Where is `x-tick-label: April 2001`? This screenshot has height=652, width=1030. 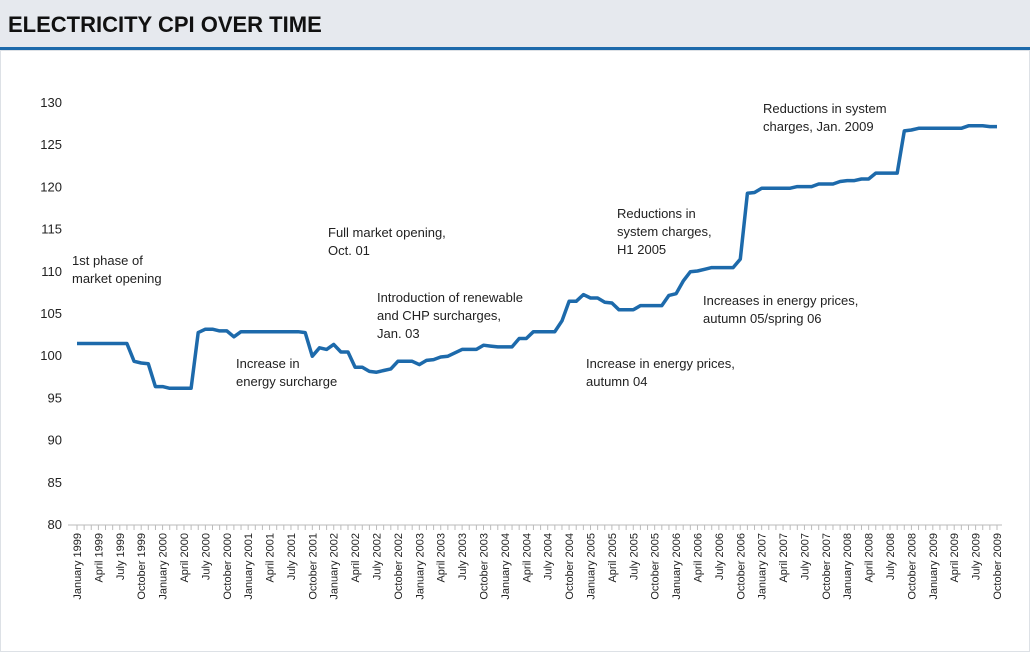
x-tick-label: April 2001 is located at coordinates (271, 558).